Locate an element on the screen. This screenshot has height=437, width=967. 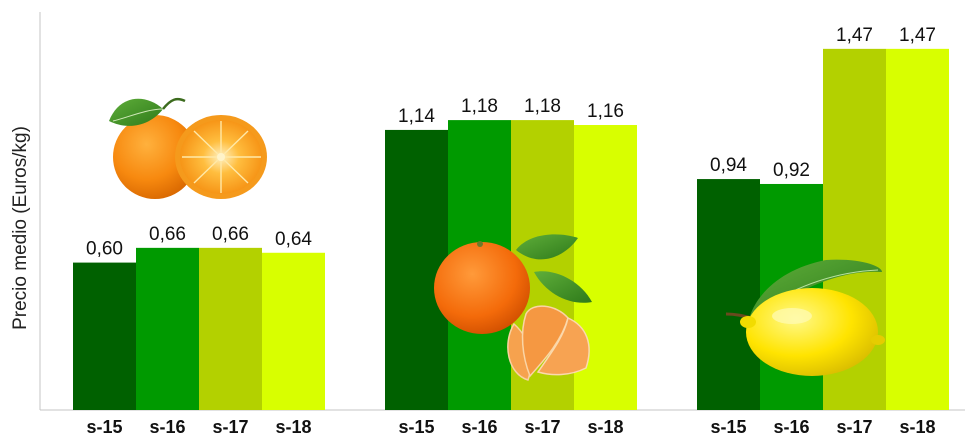
data-label: 1,16 is located at coordinates (605, 111).